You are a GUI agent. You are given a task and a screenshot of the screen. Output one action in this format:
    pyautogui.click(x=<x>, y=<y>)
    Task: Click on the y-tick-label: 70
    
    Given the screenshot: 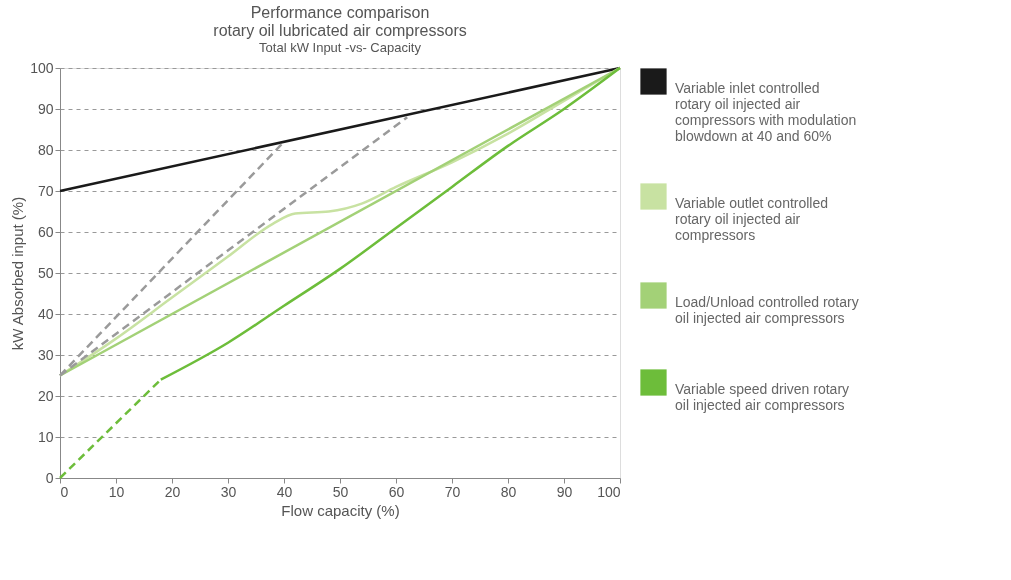 What is the action you would take?
    pyautogui.click(x=45, y=190)
    